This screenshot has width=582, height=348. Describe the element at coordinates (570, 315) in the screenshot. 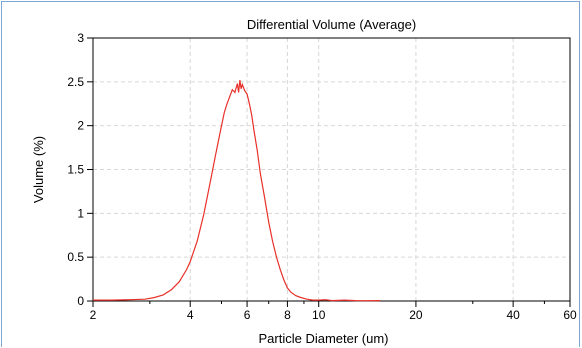

I see `x-tick-label: 60` at that location.